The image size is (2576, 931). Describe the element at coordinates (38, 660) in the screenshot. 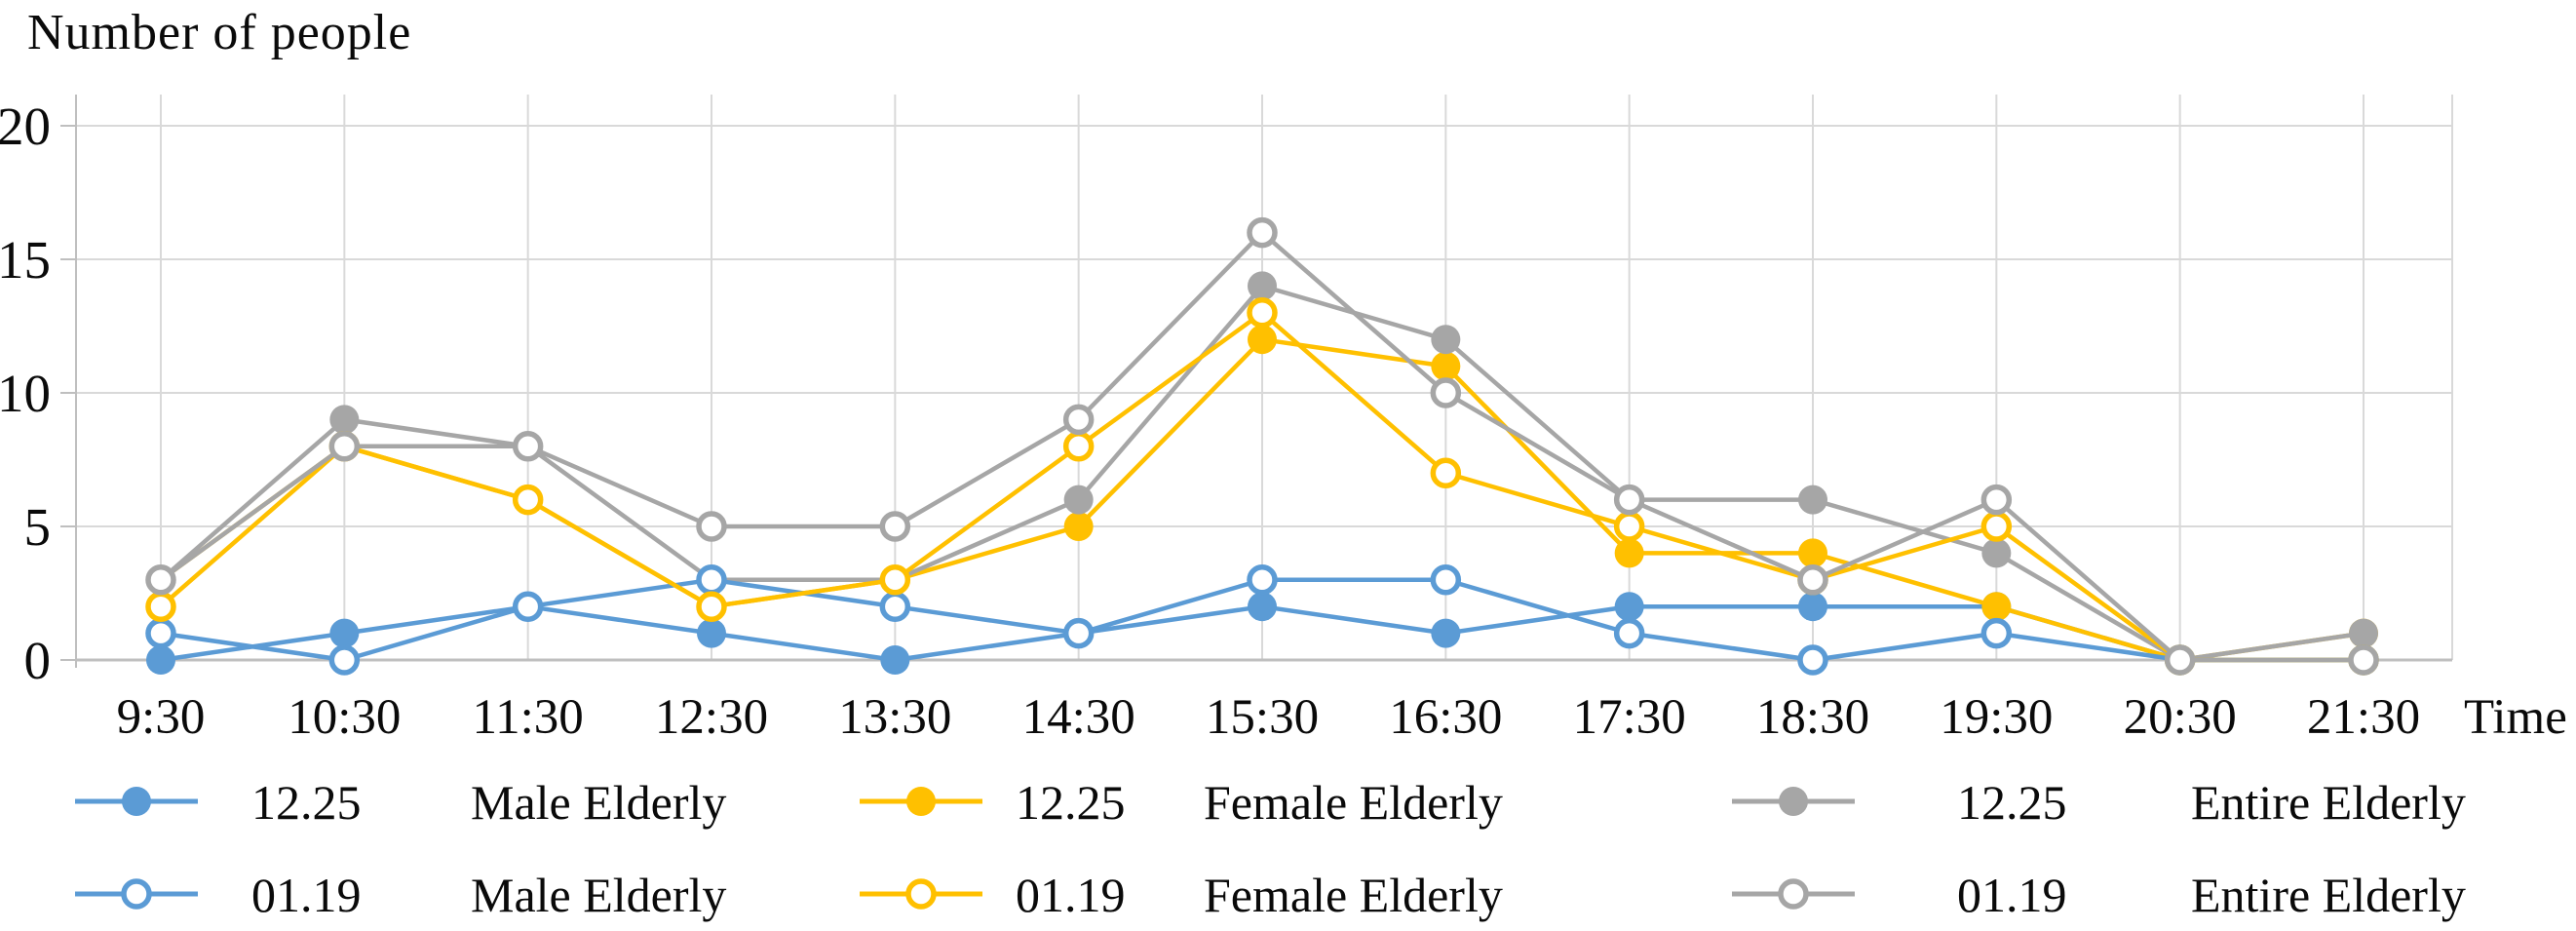

I see `y-tick-label: 0` at that location.